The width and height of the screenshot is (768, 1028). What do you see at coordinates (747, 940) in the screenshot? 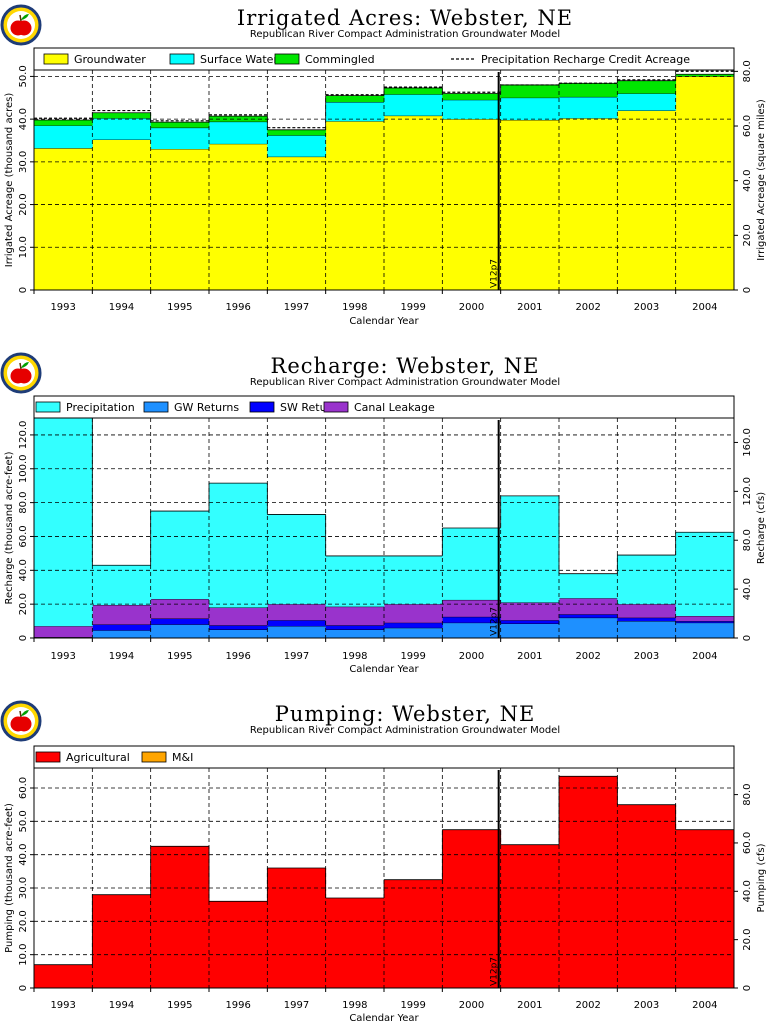
I see `y2-tick-label: 20.0` at bounding box center [747, 940].